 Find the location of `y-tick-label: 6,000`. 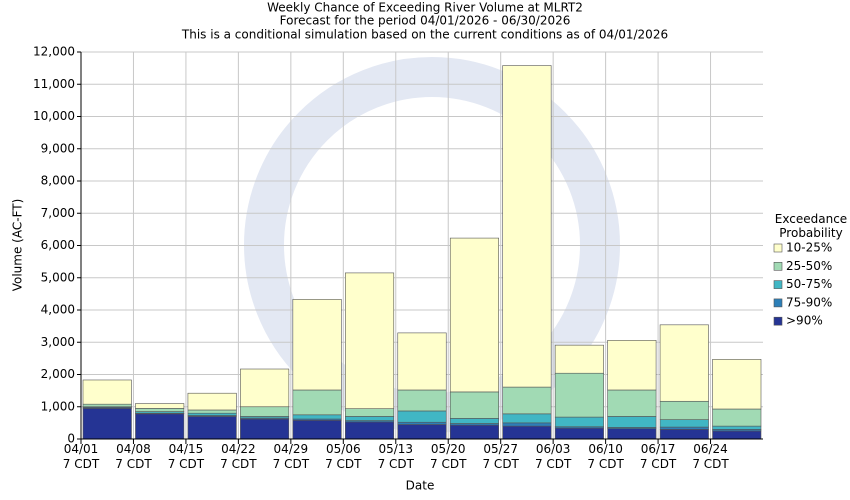

y-tick-label: 6,000 is located at coordinates (58, 245).